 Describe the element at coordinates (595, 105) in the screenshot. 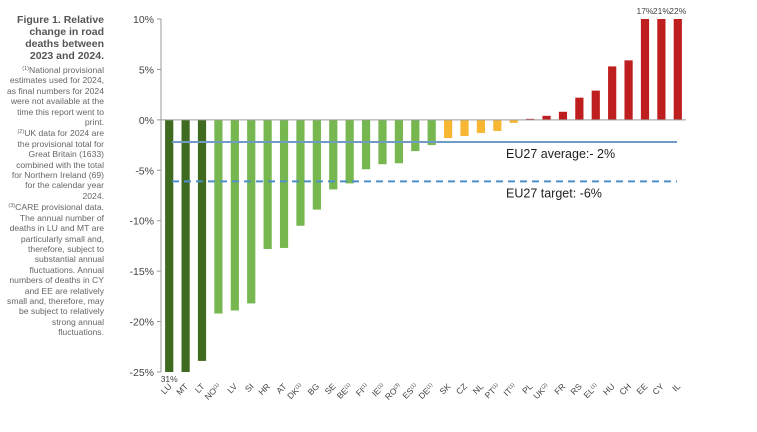

I see `bar-el` at that location.